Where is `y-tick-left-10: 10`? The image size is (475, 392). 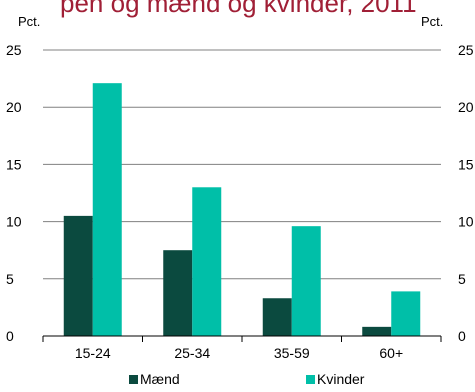
y-tick-left-10: 10 is located at coordinates (14, 222).